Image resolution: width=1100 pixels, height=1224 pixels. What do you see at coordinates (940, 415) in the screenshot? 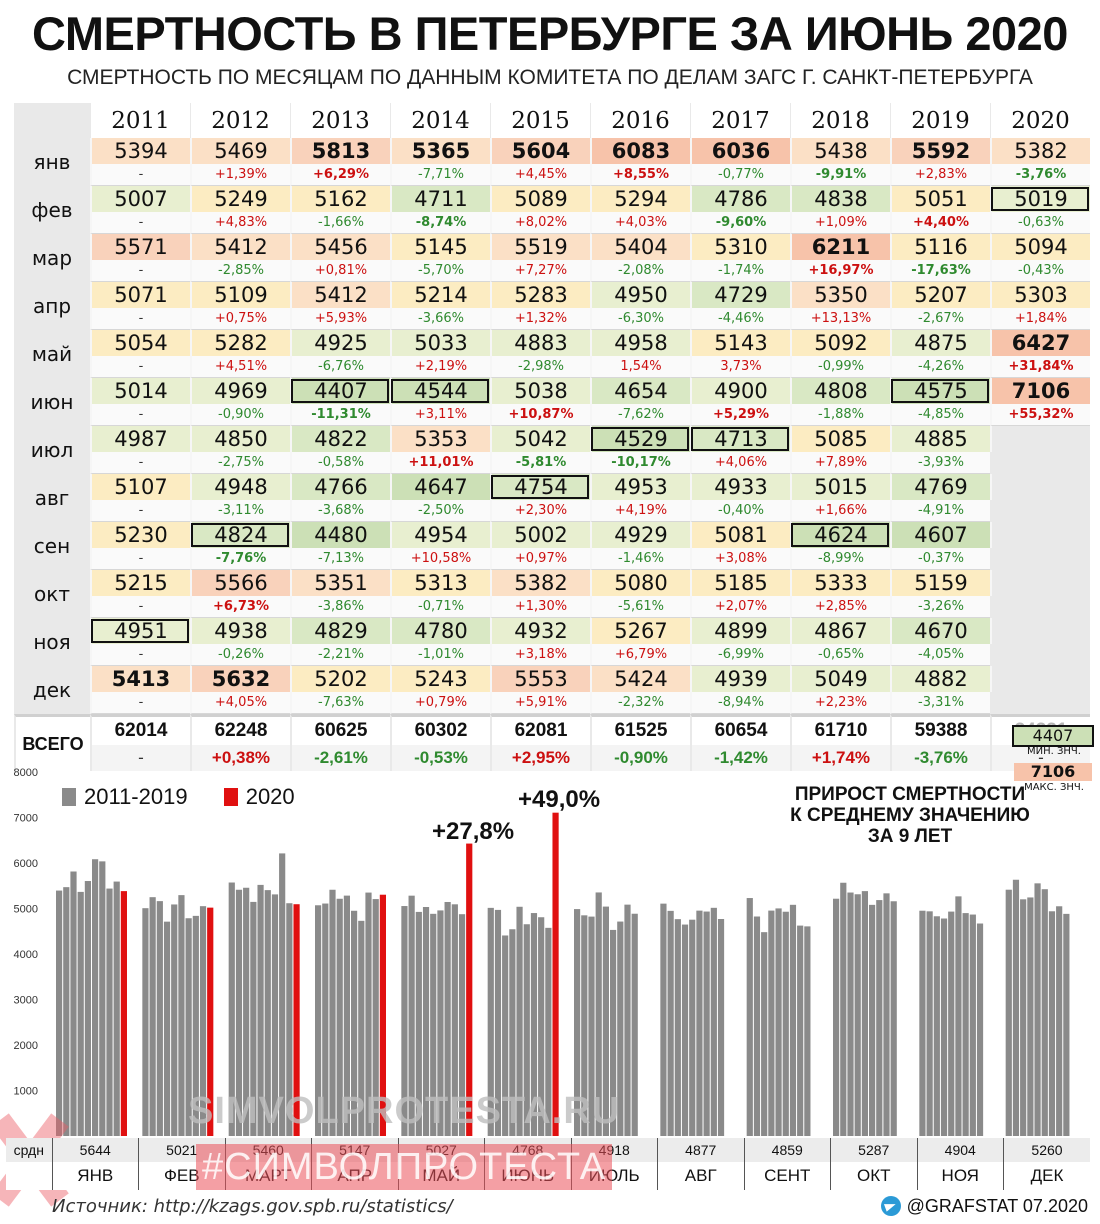
I see `pct-change-cell: -4,85%` at bounding box center [940, 415].